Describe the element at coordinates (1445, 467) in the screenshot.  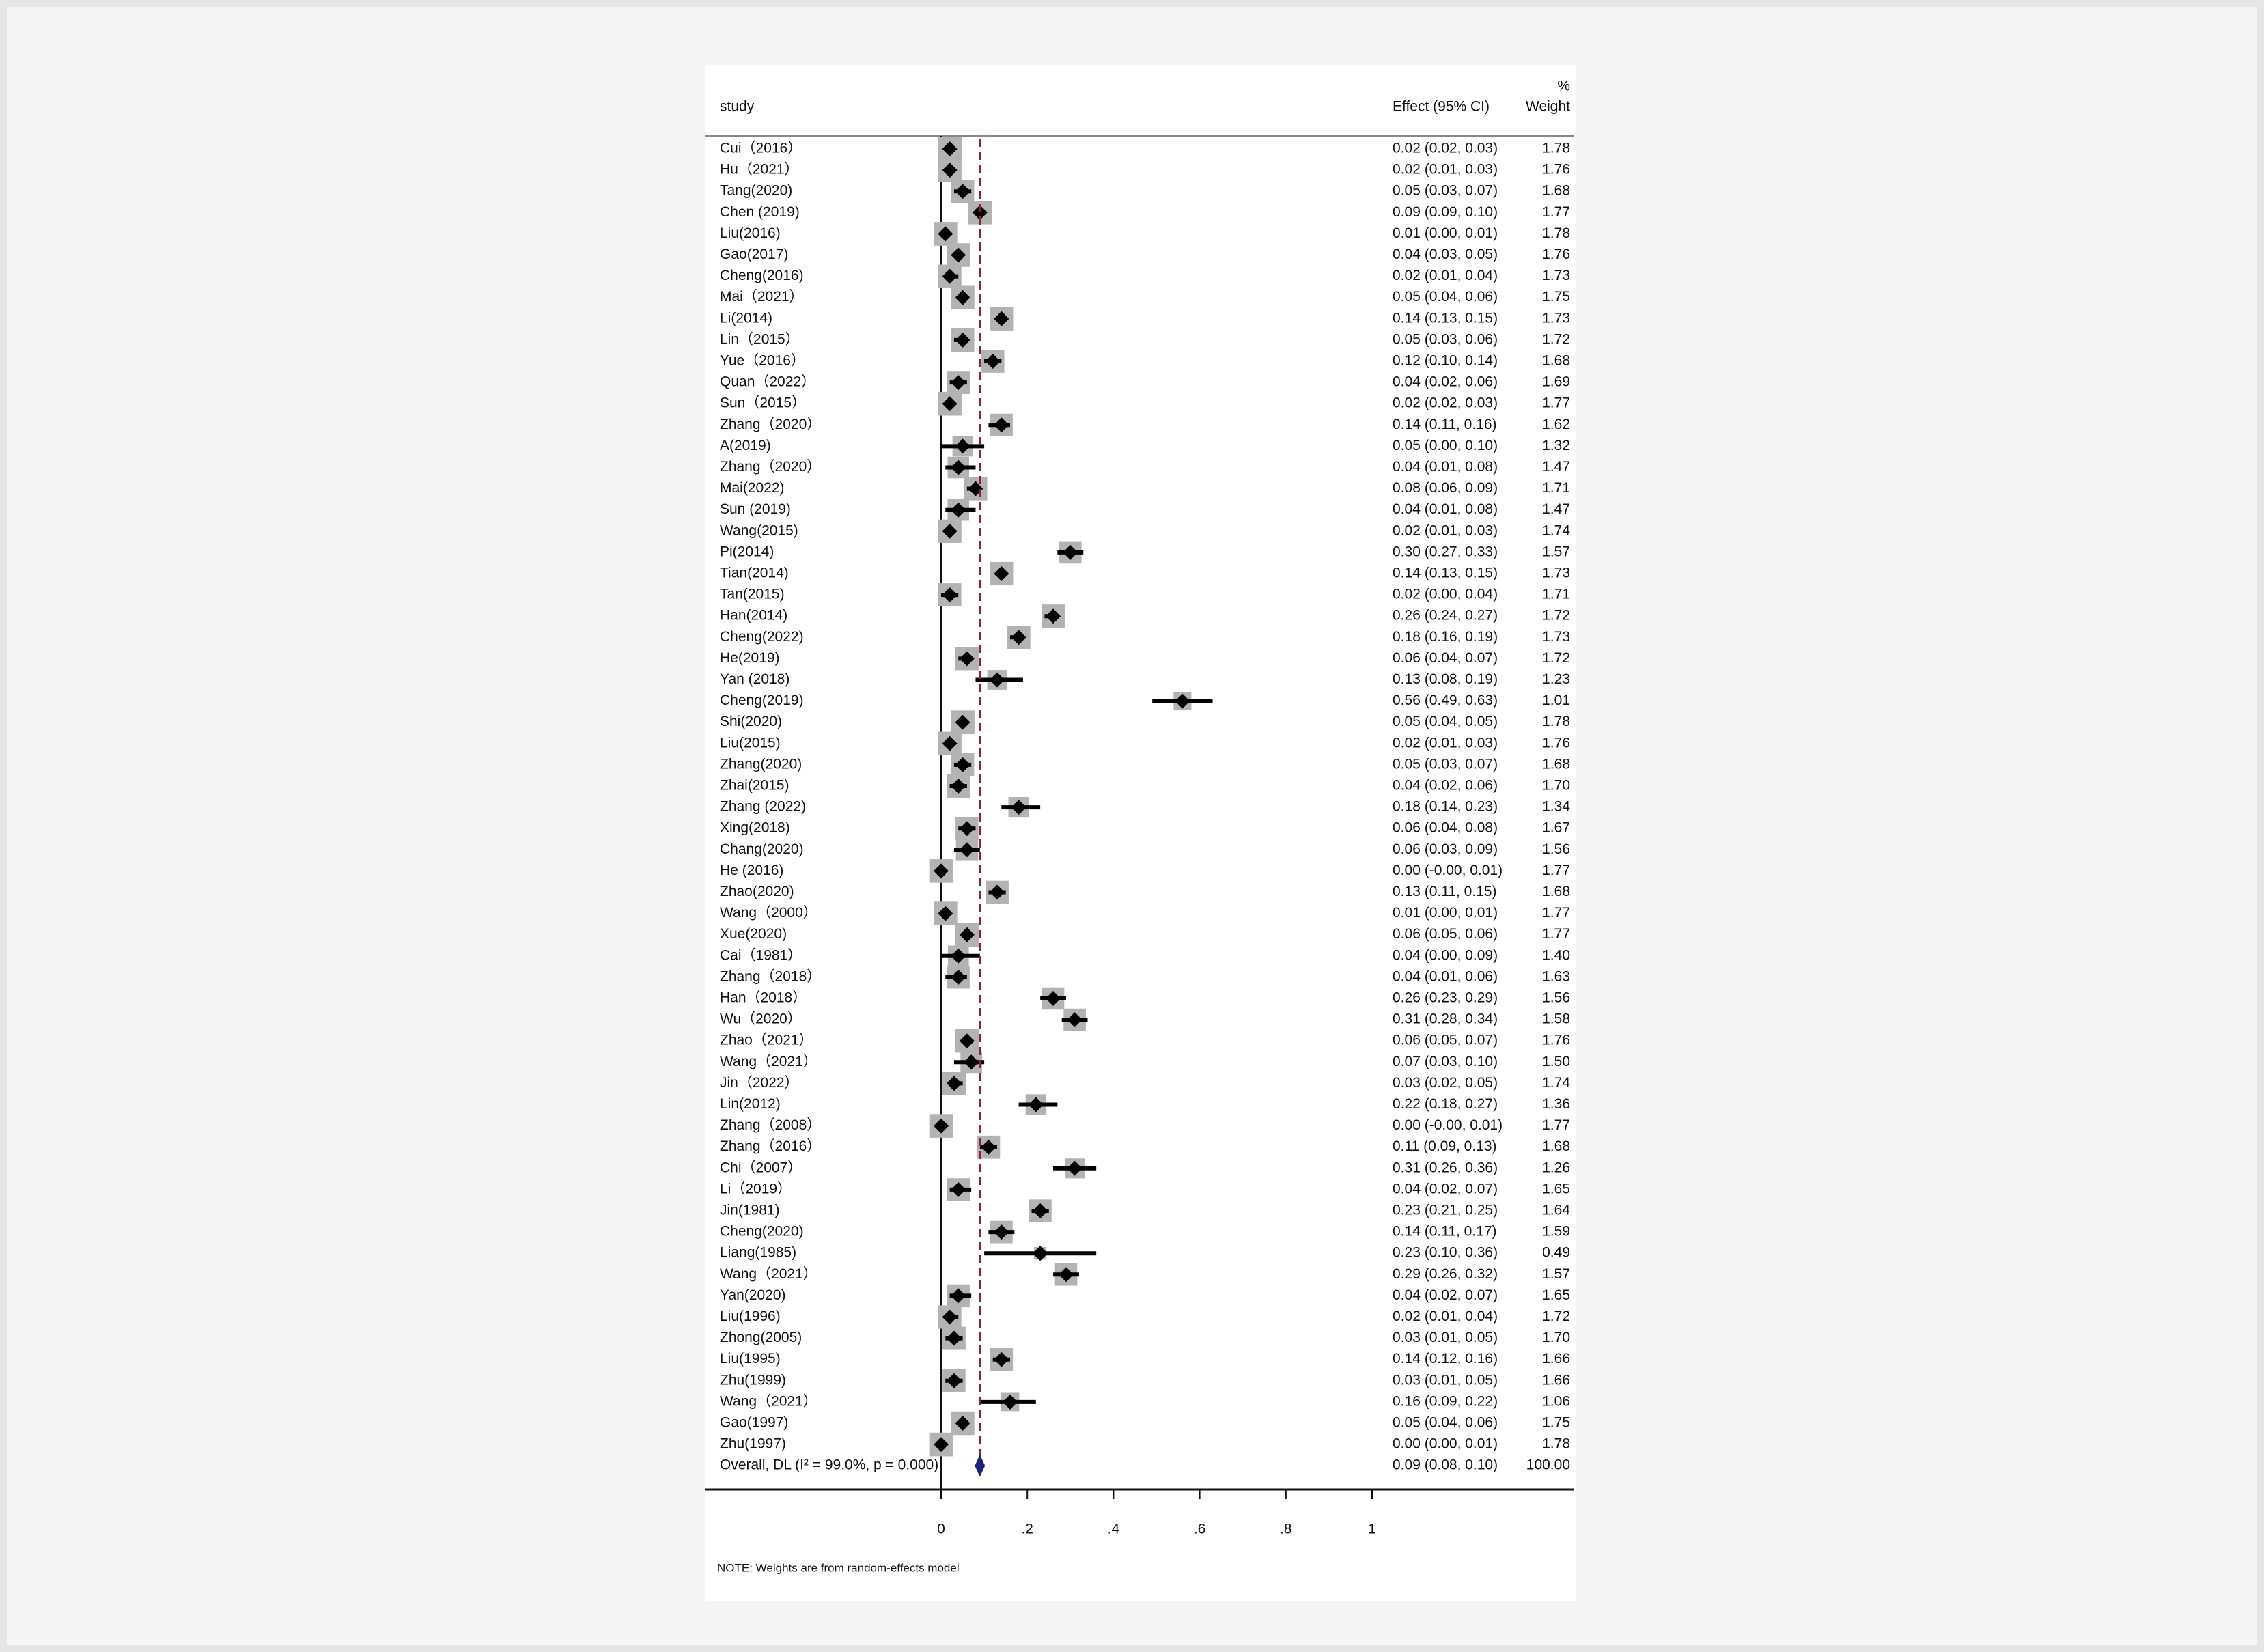
I see `effect-label: 0.04 (0.01, 0.08)` at that location.